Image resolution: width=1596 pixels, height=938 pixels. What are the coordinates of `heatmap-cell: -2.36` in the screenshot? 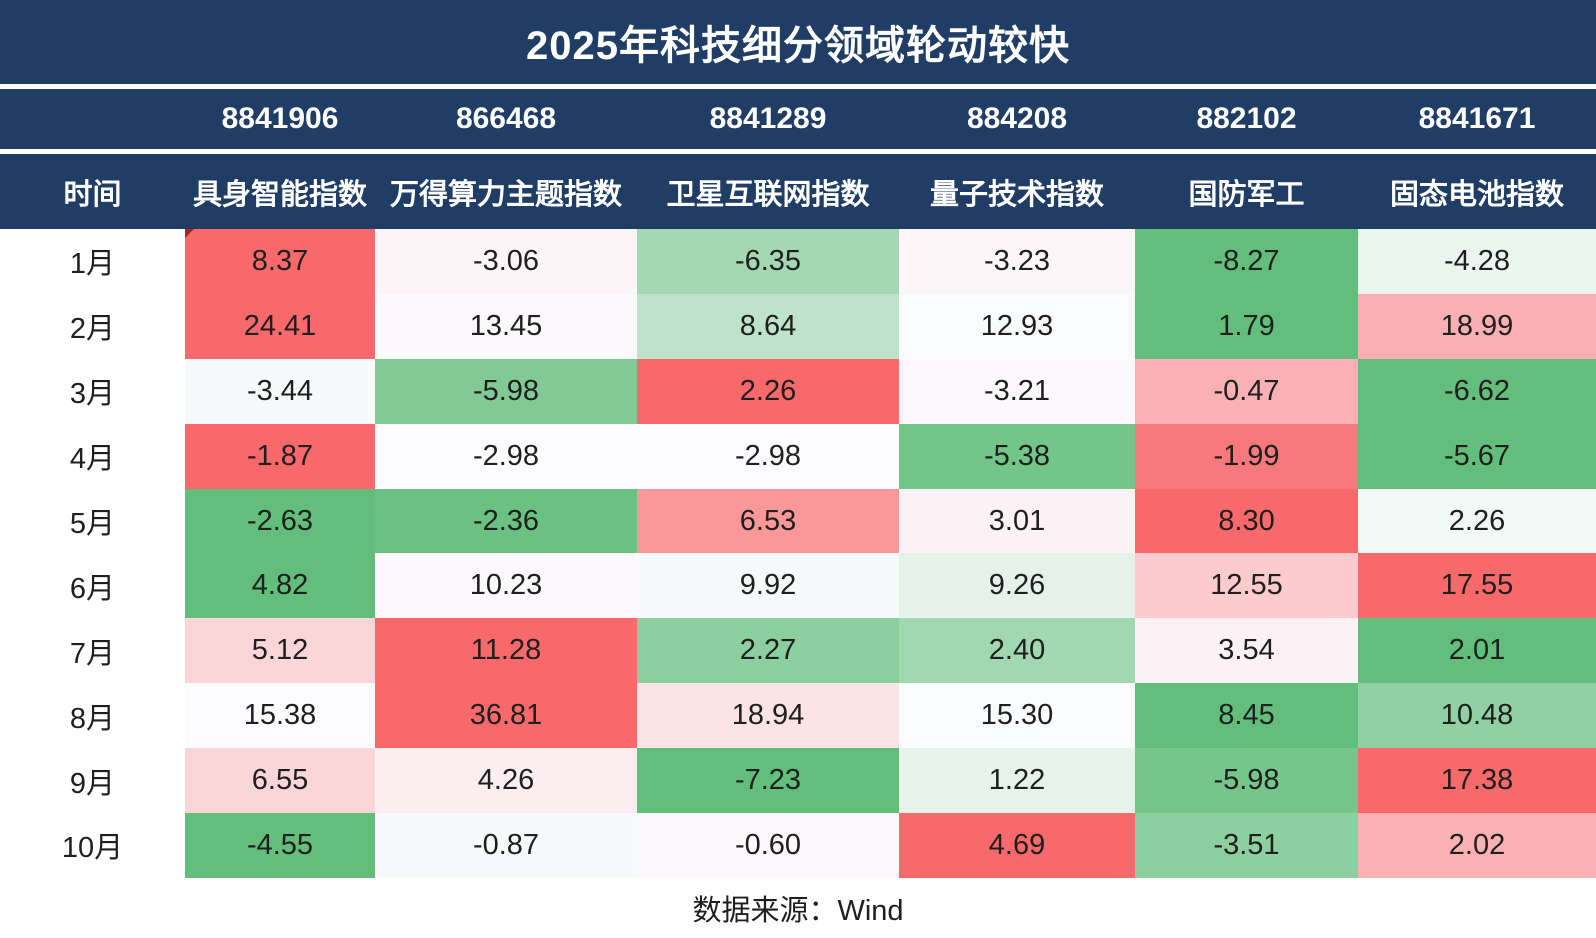 It's located at (506, 521).